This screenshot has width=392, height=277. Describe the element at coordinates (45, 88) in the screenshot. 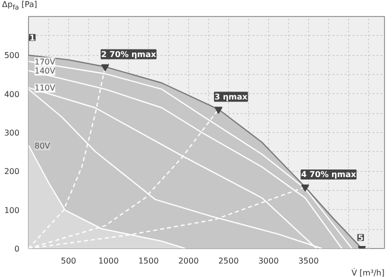

I see `legend-label: 110V` at that location.